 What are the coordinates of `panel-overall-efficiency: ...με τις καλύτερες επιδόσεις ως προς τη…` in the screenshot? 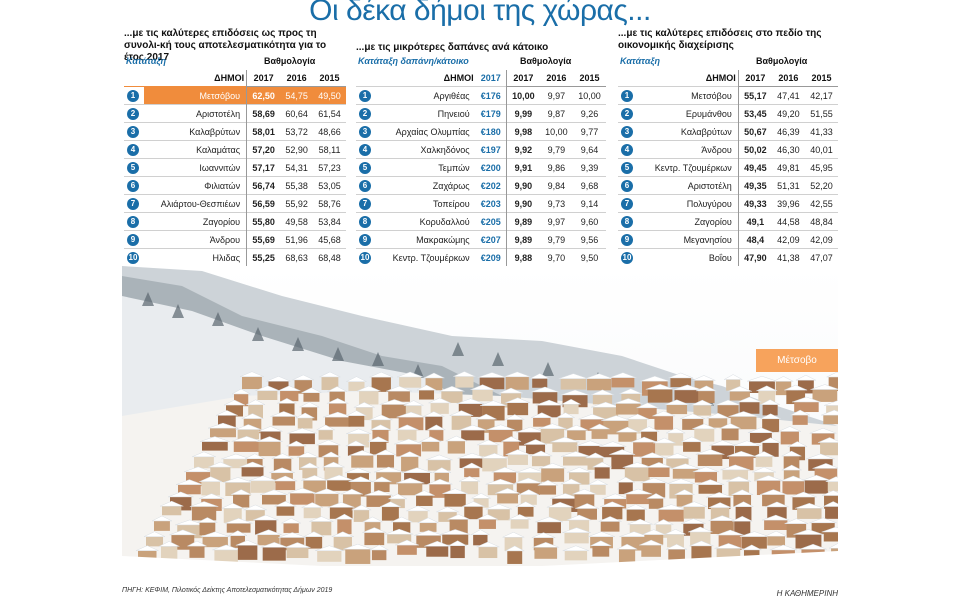 It's located at (236, 147).